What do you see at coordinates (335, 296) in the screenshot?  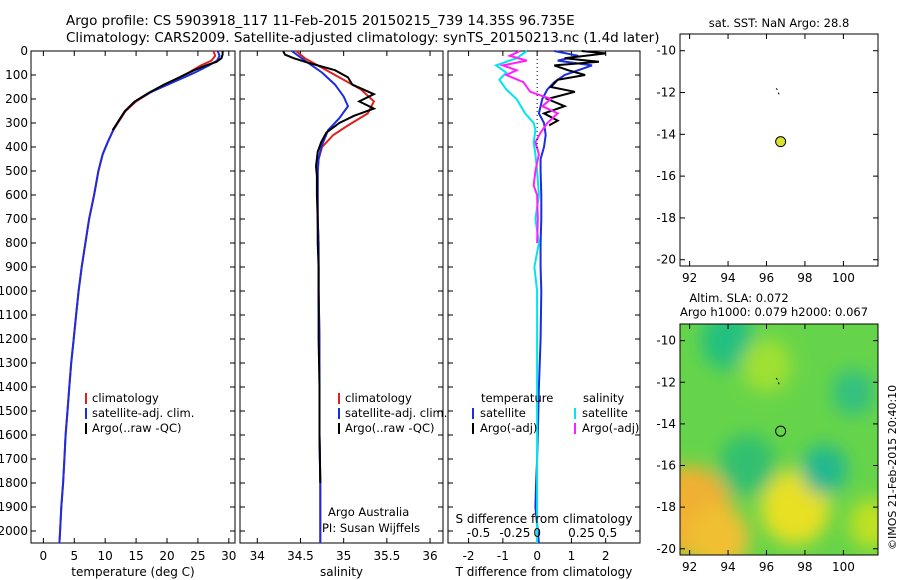 I see `salinity-series-line` at bounding box center [335, 296].